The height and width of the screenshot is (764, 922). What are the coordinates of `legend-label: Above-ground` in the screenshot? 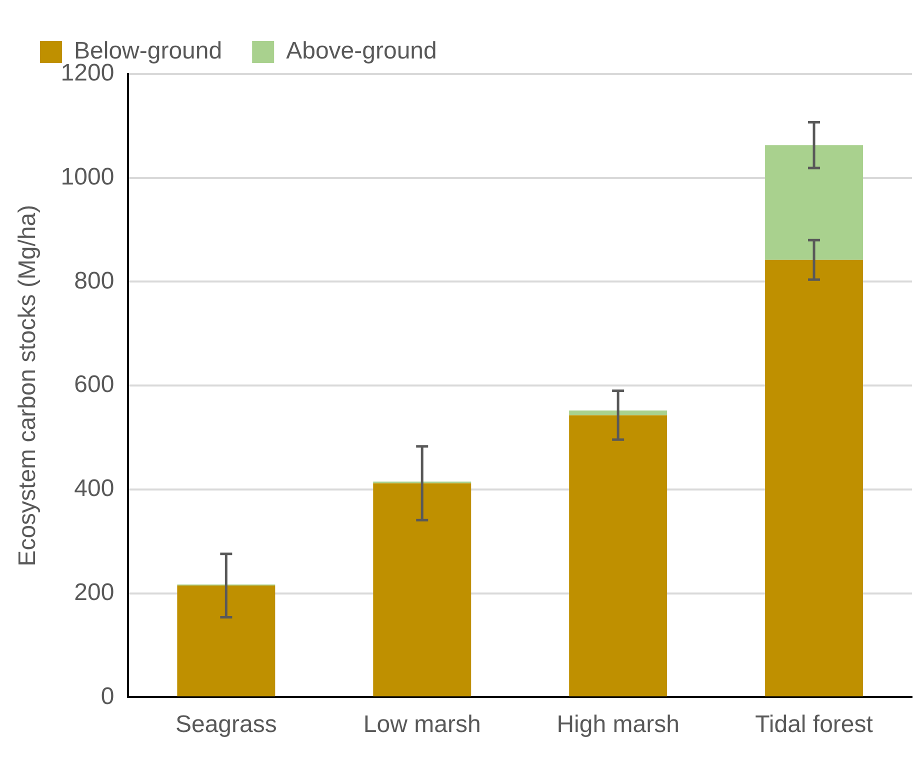 It's located at (361, 51).